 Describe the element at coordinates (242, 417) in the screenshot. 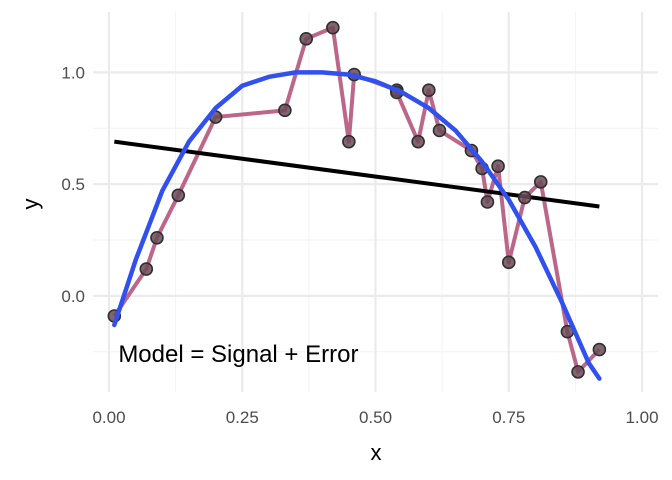

I see `x-tick-label: 0.25` at that location.